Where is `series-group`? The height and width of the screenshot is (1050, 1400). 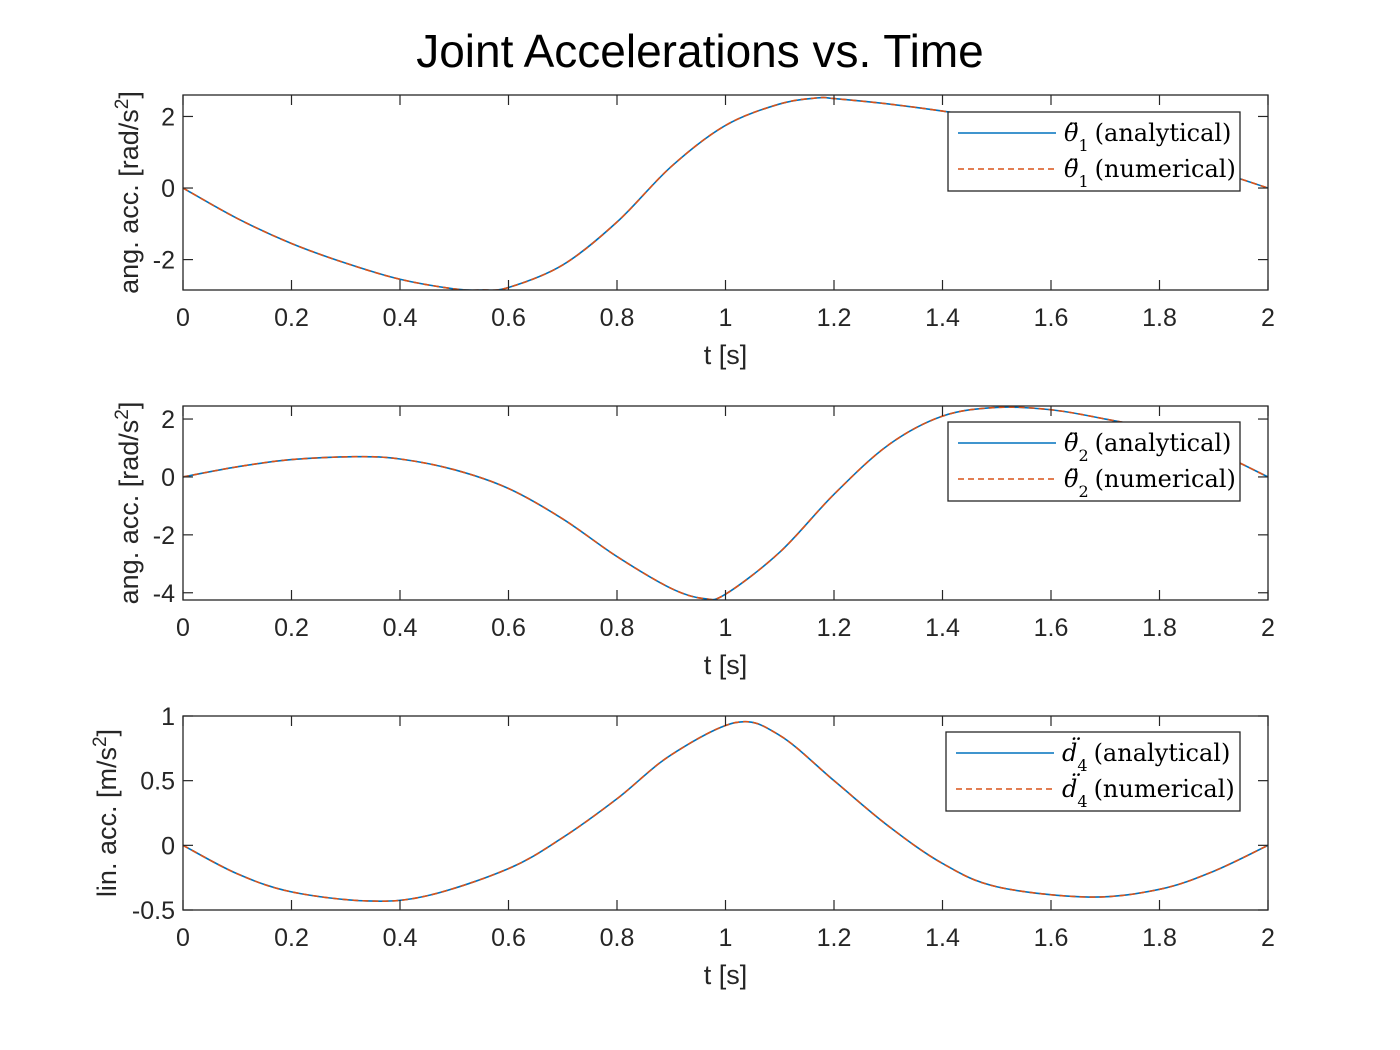
series-group is located at coordinates (725, 811).